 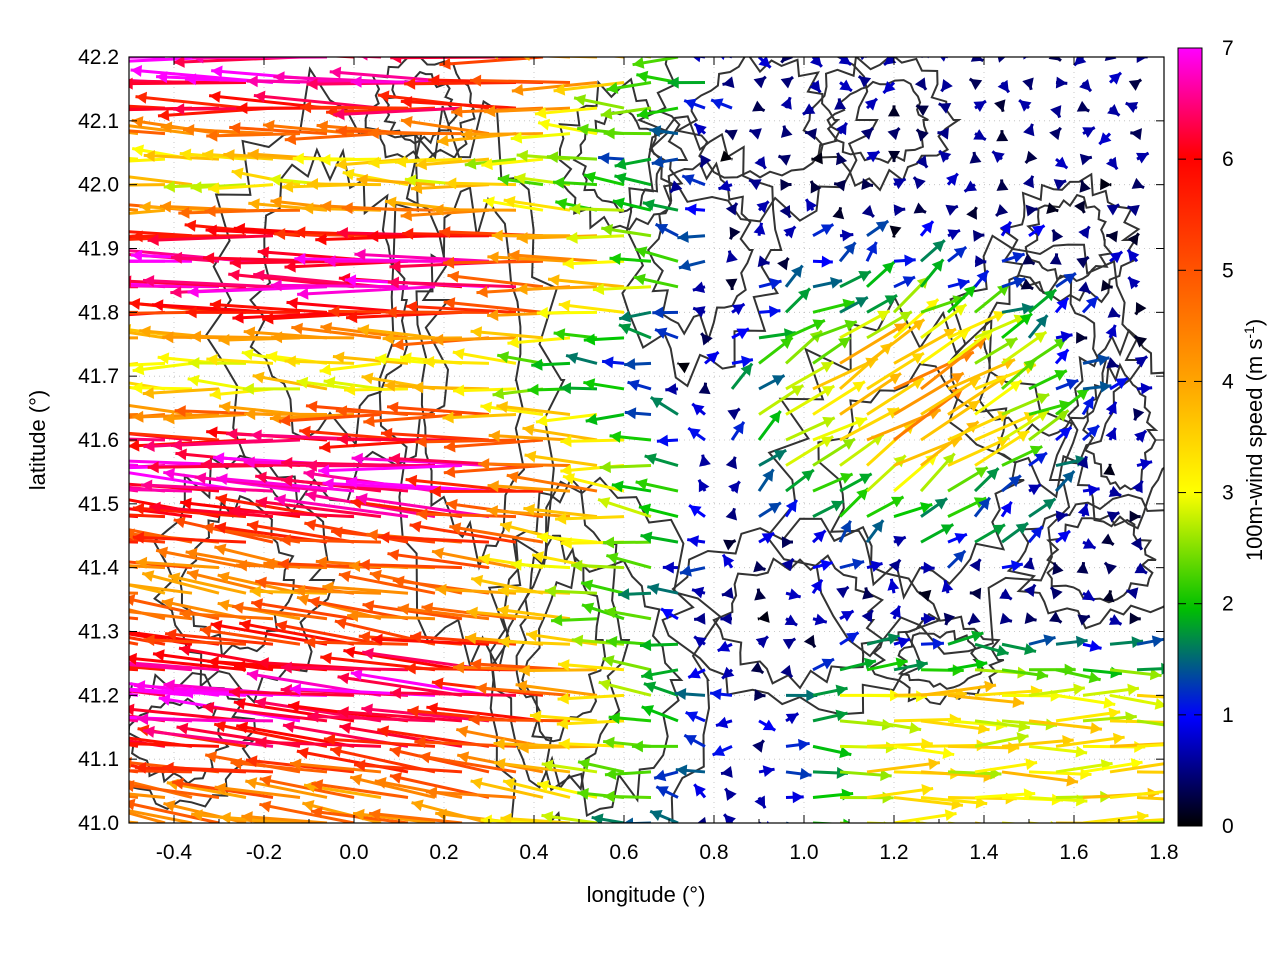 I want to click on x-axis-label: longitude (°), so click(x=646, y=894).